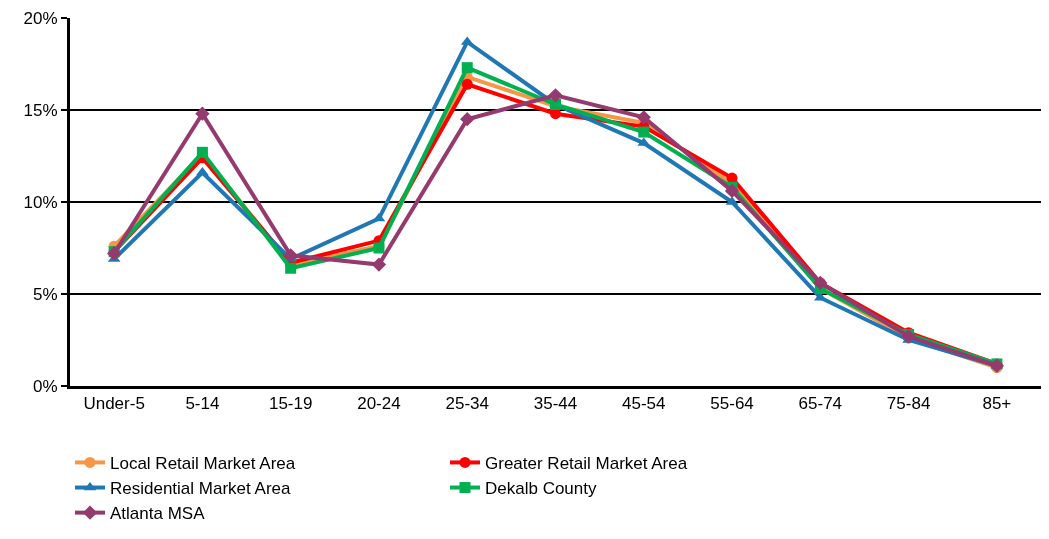  What do you see at coordinates (114, 404) in the screenshot?
I see `x-tick-label: Under-5` at bounding box center [114, 404].